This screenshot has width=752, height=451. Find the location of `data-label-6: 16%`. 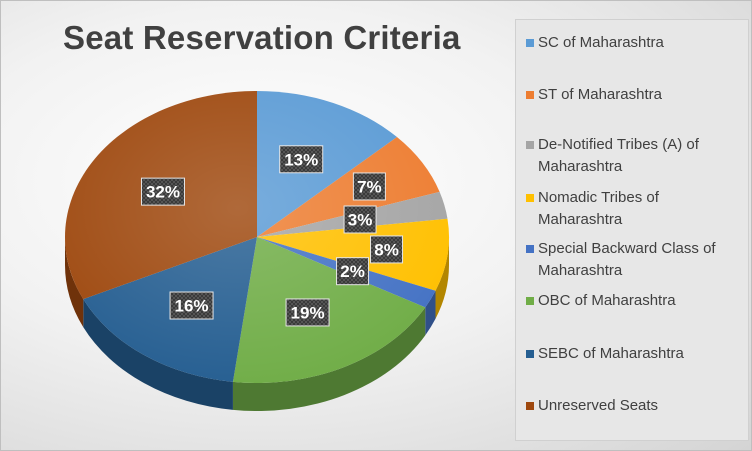

data-label-6: 16% is located at coordinates (191, 305).